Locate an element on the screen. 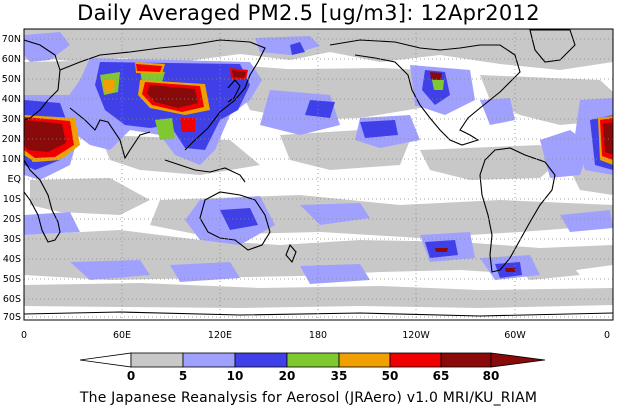  coast-australia is located at coordinates (235, 221).